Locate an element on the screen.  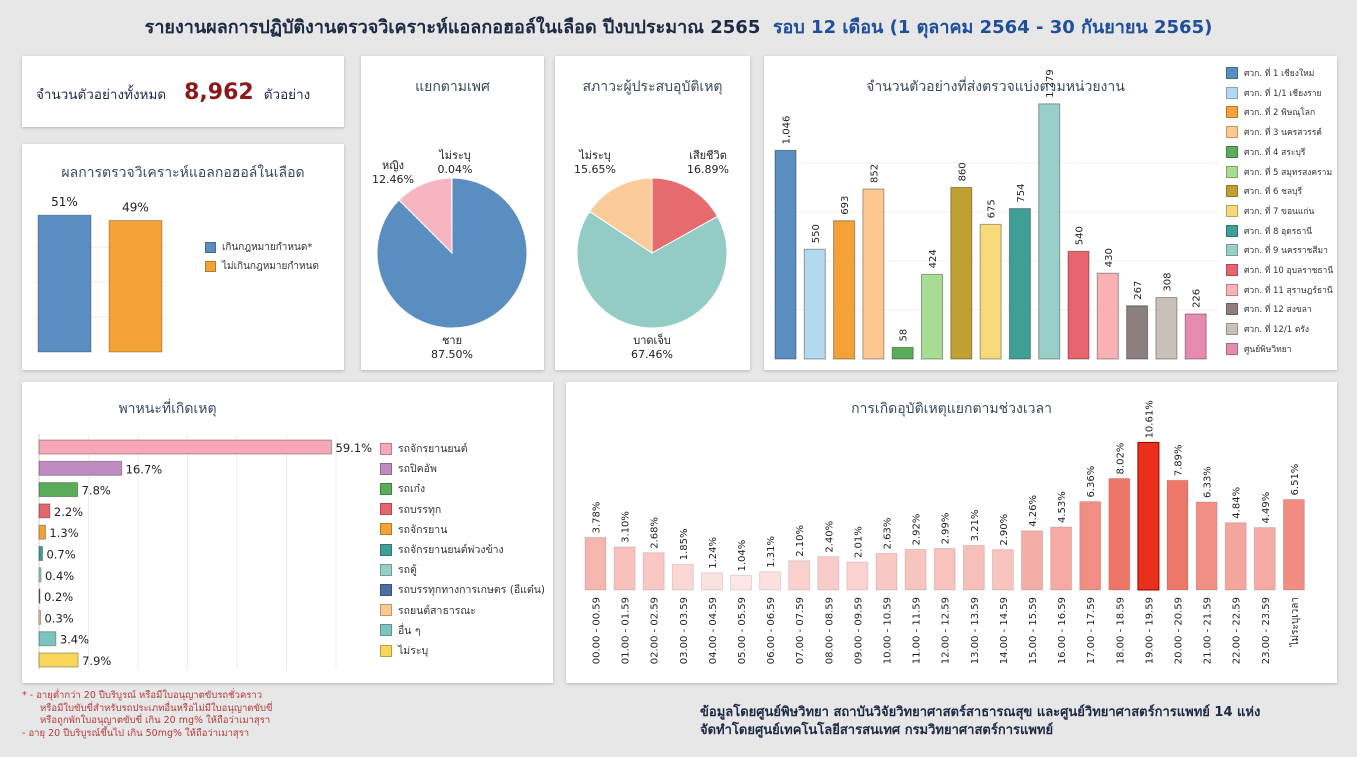
data-label: 0.4% is located at coordinates (59, 576).